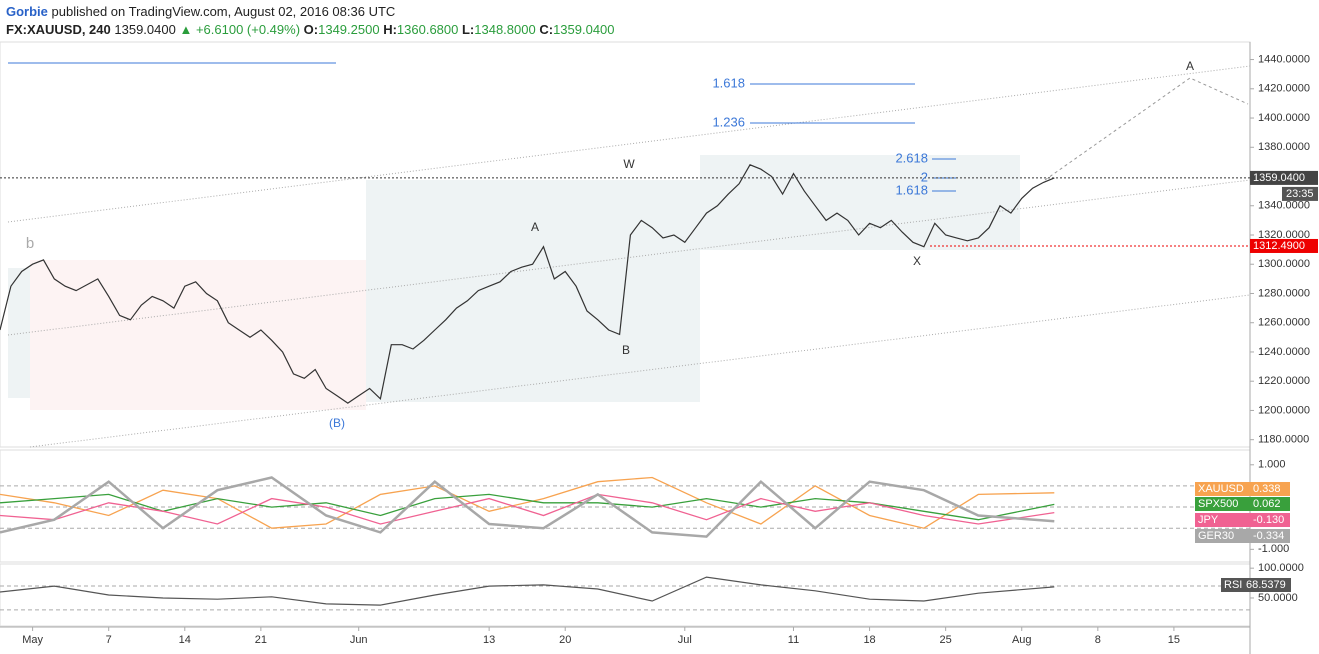 Image resolution: width=1319 pixels, height=654 pixels. Describe the element at coordinates (1268, 520) in the screenshot. I see `series-value: -0.130` at that location.